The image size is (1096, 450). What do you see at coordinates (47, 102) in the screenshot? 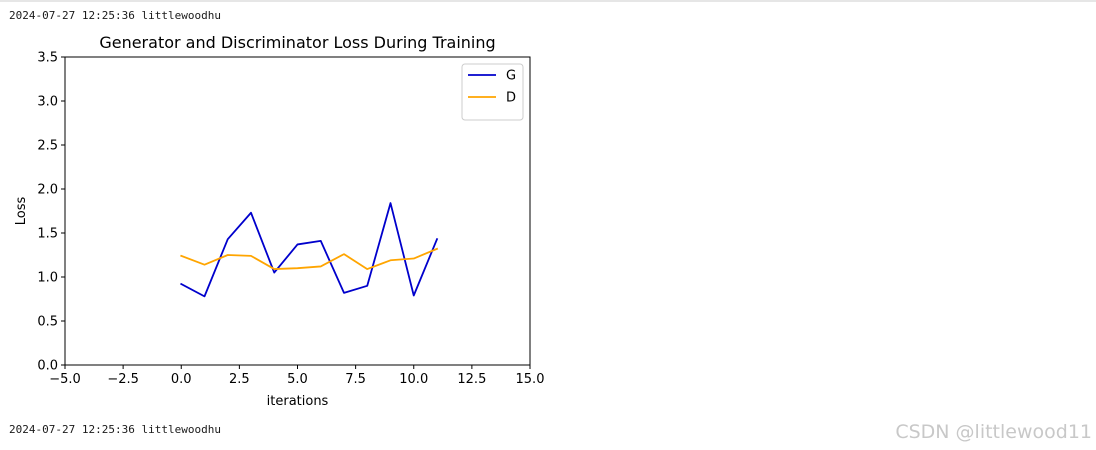
I see `y-tick-label: 3.0` at bounding box center [47, 102].